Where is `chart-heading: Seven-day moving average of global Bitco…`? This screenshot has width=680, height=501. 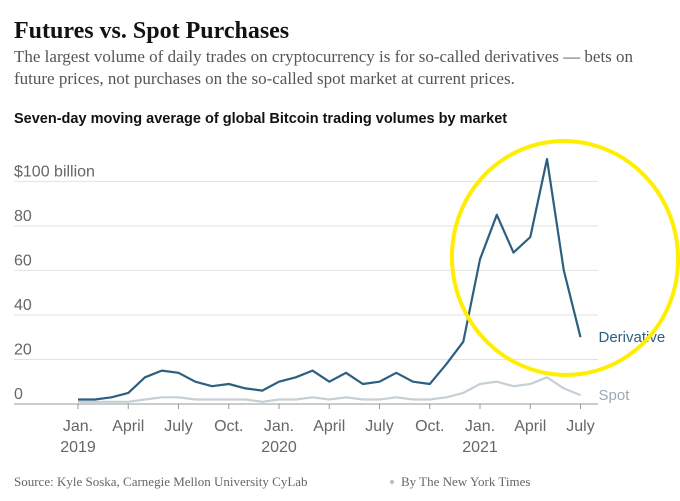 chart-heading: Seven-day moving average of global Bitco… is located at coordinates (260, 119).